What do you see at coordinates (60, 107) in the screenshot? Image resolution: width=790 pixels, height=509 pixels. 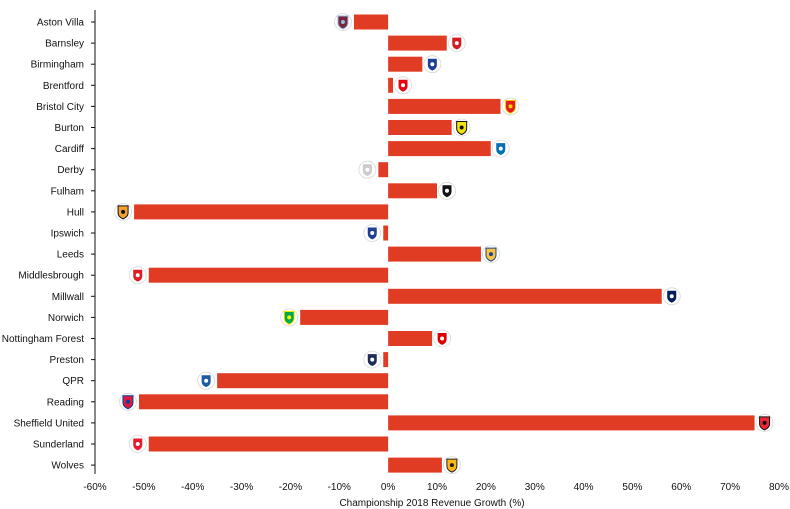 I see `category-label-bristol-city: Bristol City` at bounding box center [60, 107].